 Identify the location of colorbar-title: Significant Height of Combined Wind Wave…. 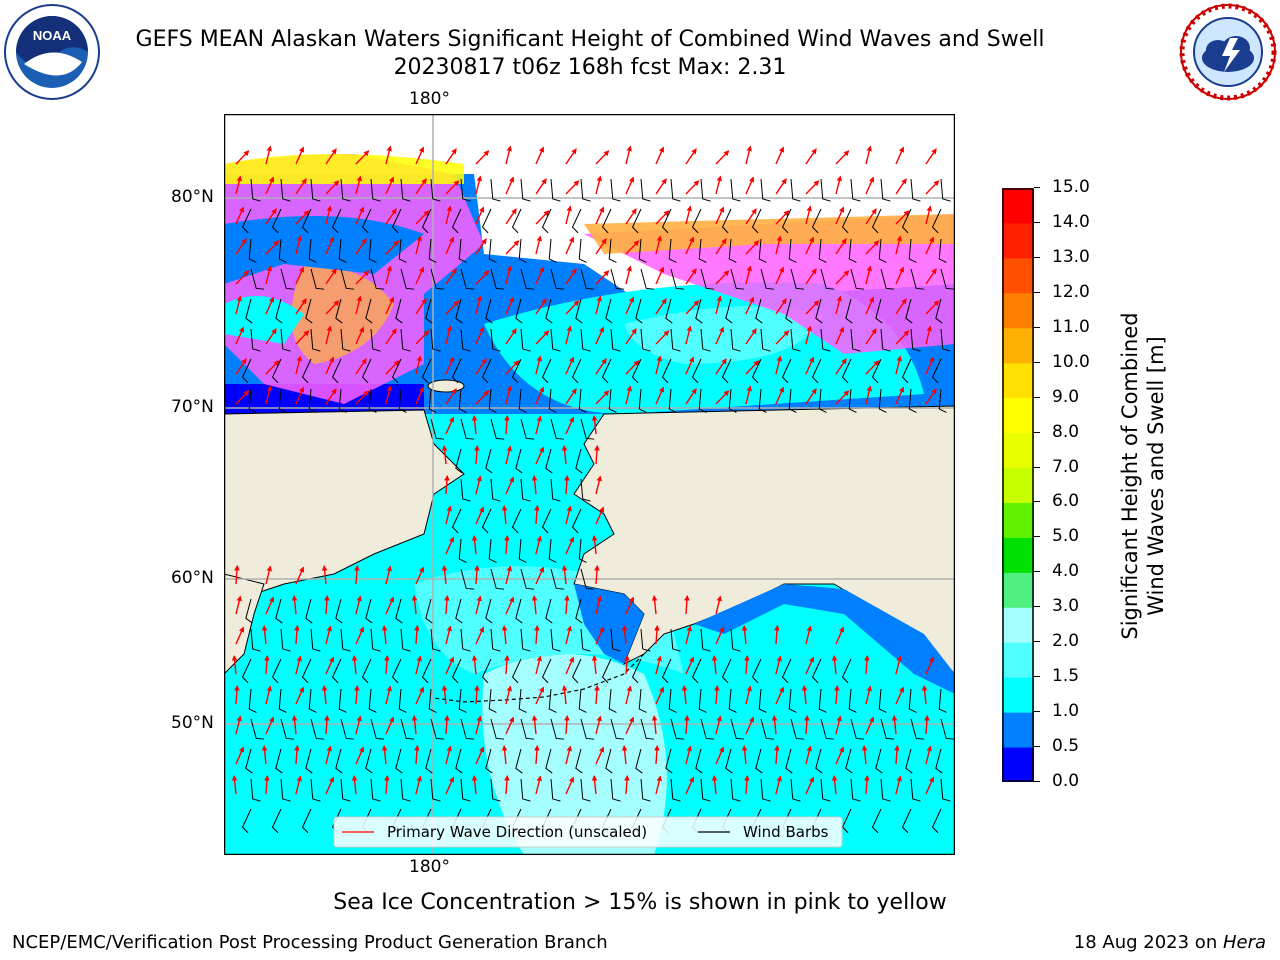
(1143, 476).